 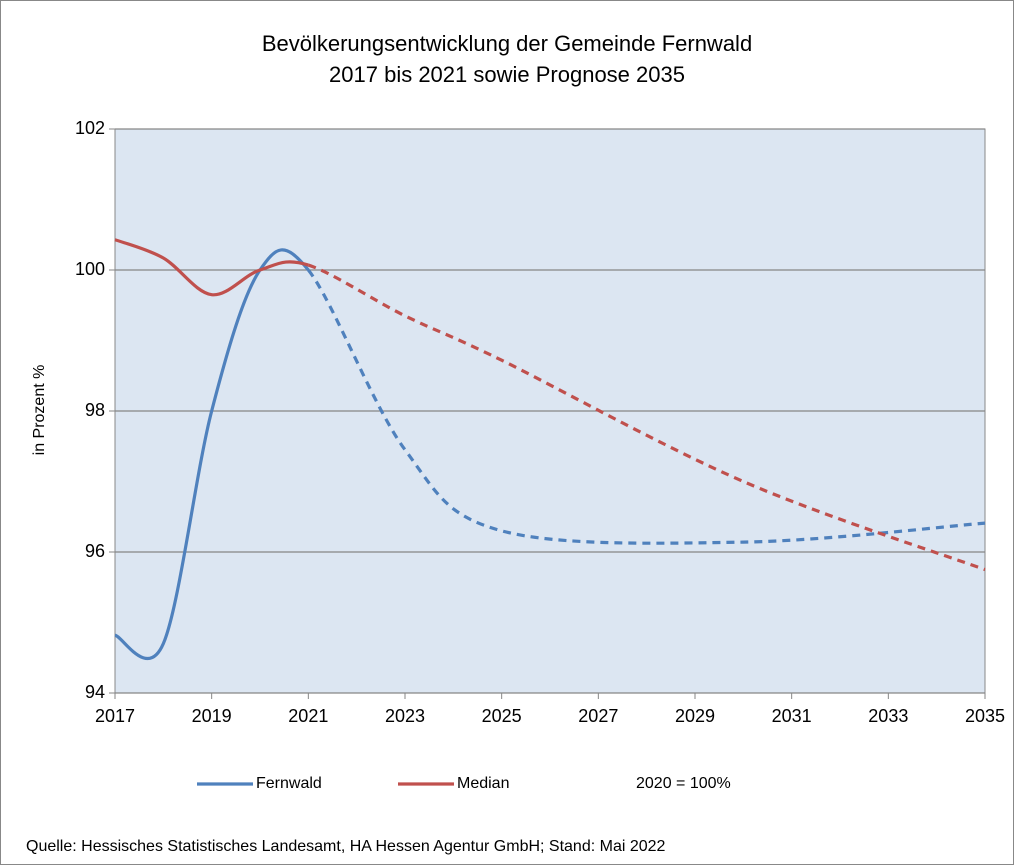 What do you see at coordinates (888, 716) in the screenshot?
I see `x-tick-label: 2033` at bounding box center [888, 716].